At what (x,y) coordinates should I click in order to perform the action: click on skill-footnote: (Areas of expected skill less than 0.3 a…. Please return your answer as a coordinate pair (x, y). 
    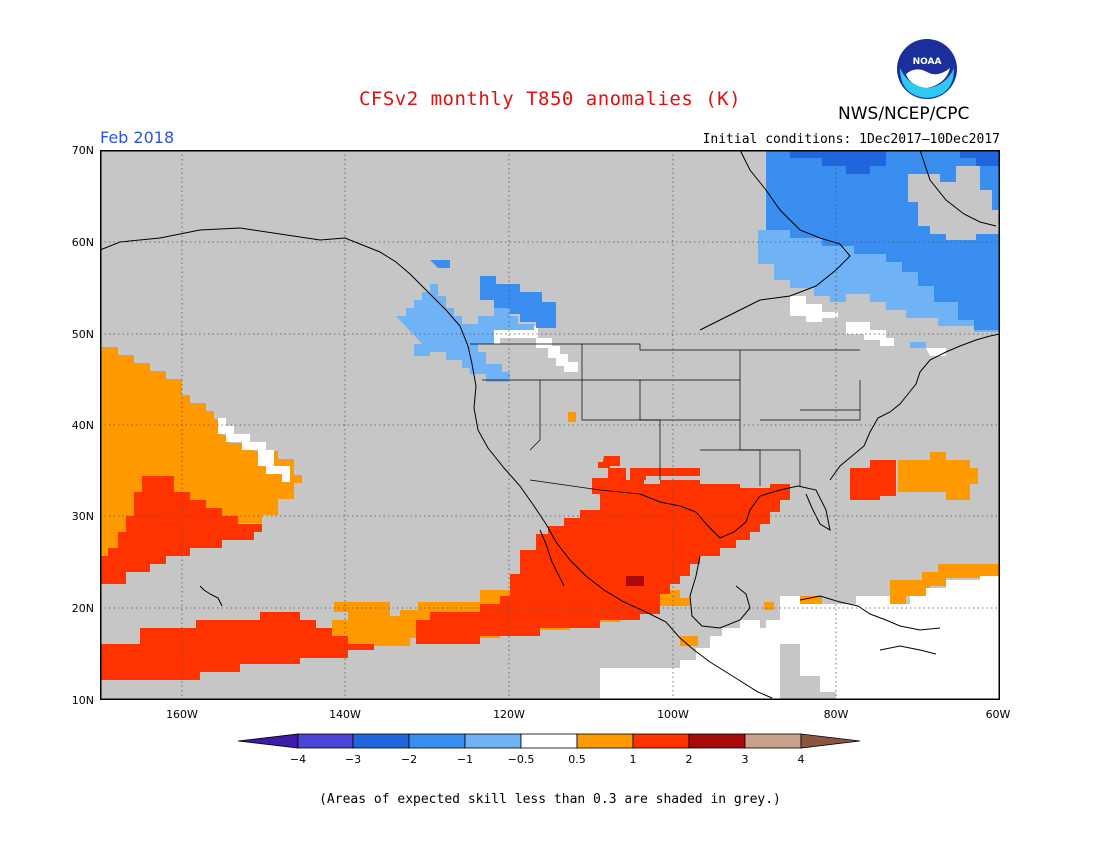
    Looking at the image, I should click on (550, 799).